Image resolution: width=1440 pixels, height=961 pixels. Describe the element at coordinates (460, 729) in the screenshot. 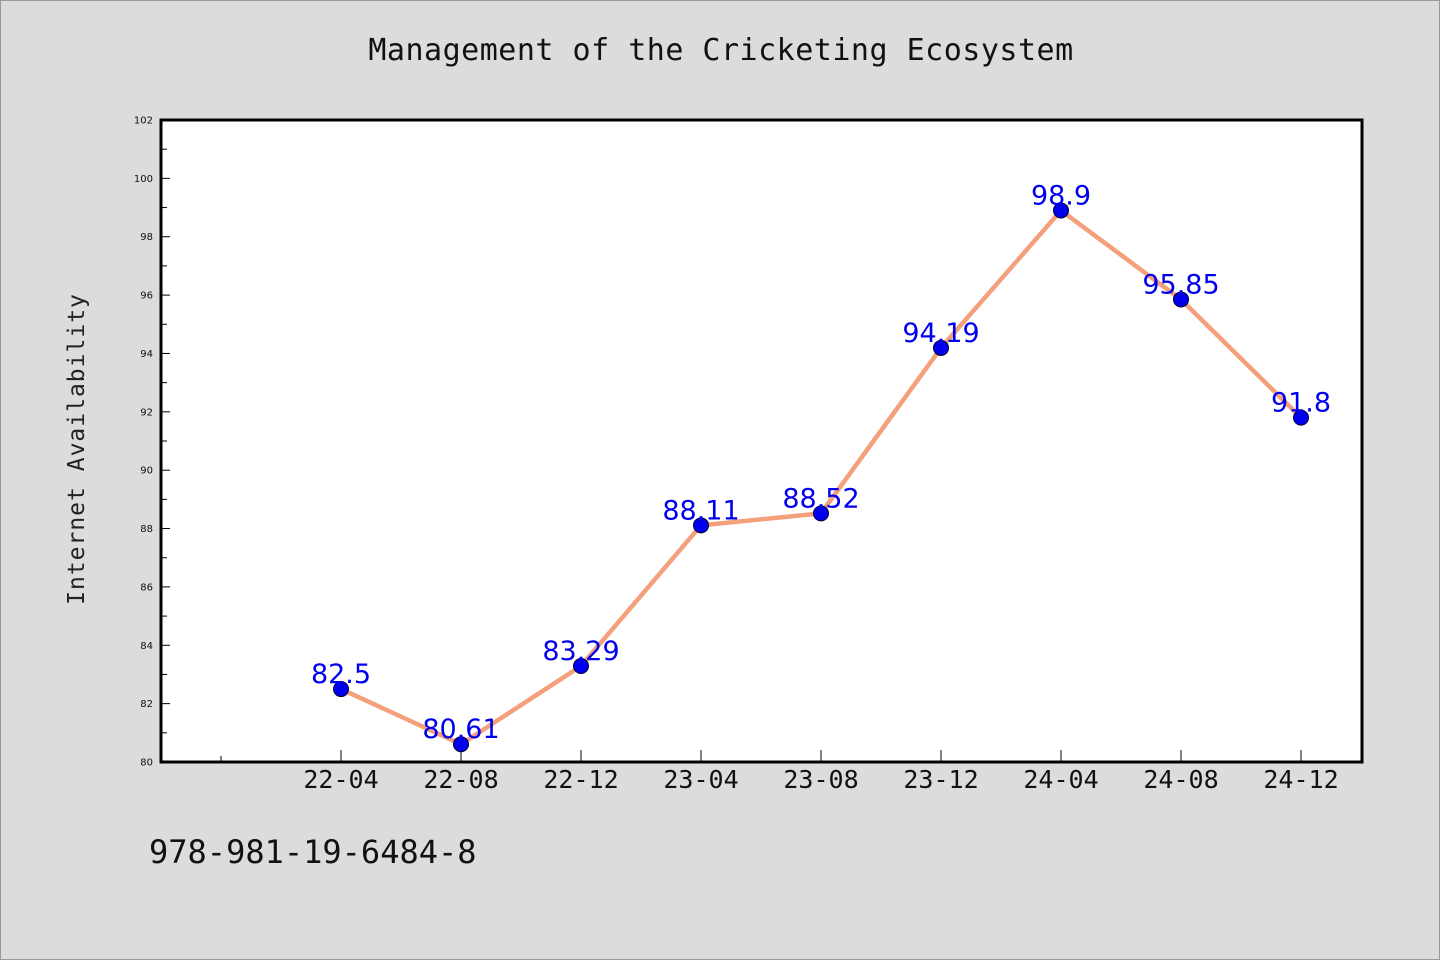

I see `data-label: 80.61` at that location.